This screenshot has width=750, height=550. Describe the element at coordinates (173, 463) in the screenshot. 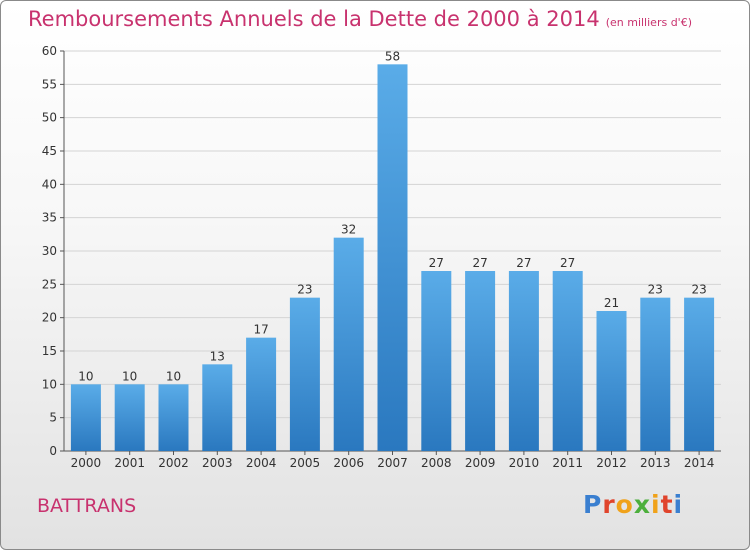

I see `x-tick-label-2002: 2002` at that location.